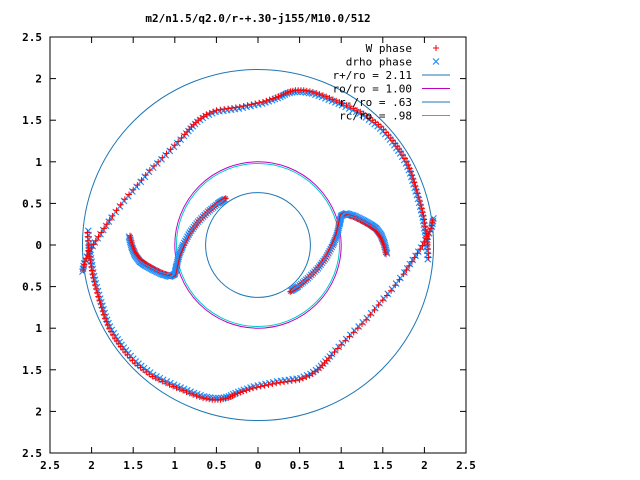 The height and width of the screenshot is (480, 640). I want to click on legend-label: W phase, so click(389, 48).